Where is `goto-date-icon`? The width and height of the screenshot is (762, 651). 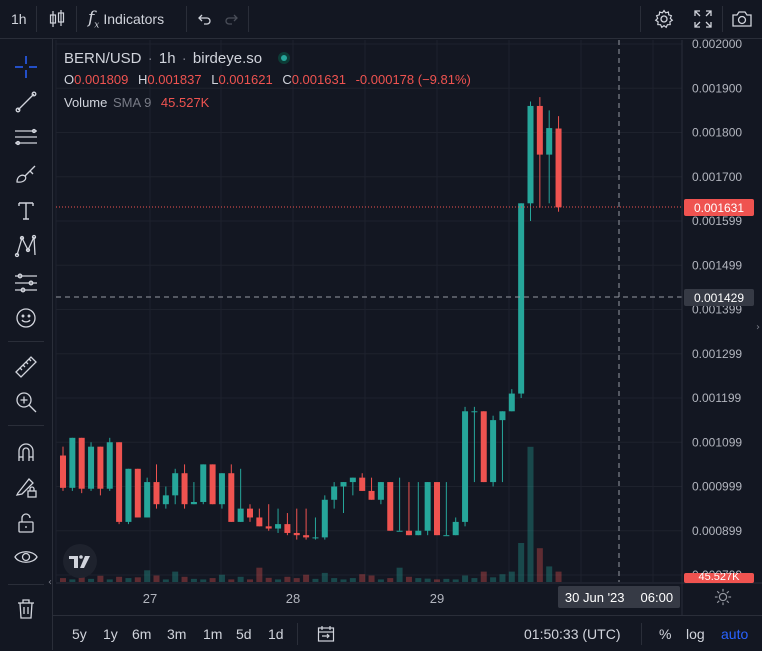
goto-date-icon is located at coordinates (326, 633).